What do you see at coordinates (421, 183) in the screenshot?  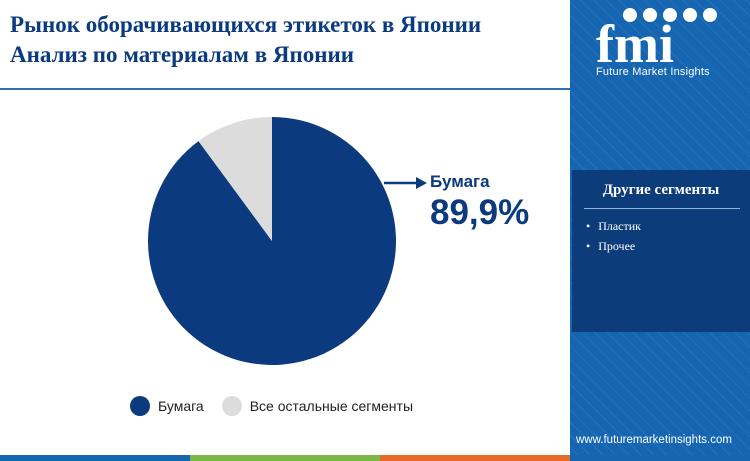 I see `callout-arrow-icon` at bounding box center [421, 183].